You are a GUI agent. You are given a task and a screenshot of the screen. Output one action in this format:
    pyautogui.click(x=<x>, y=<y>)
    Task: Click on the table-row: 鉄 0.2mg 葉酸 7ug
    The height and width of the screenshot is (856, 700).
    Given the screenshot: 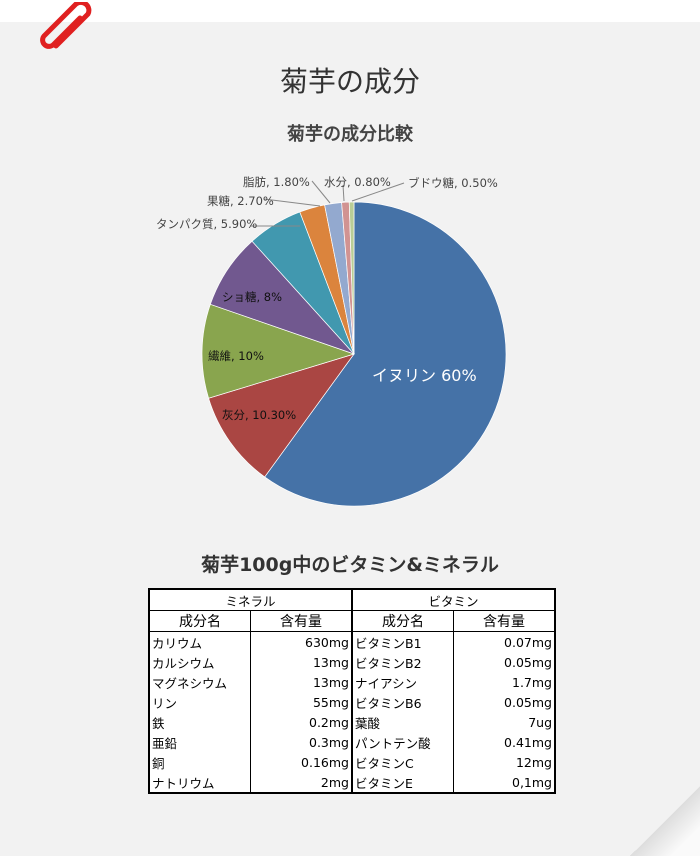 What is the action you would take?
    pyautogui.click(x=351, y=722)
    